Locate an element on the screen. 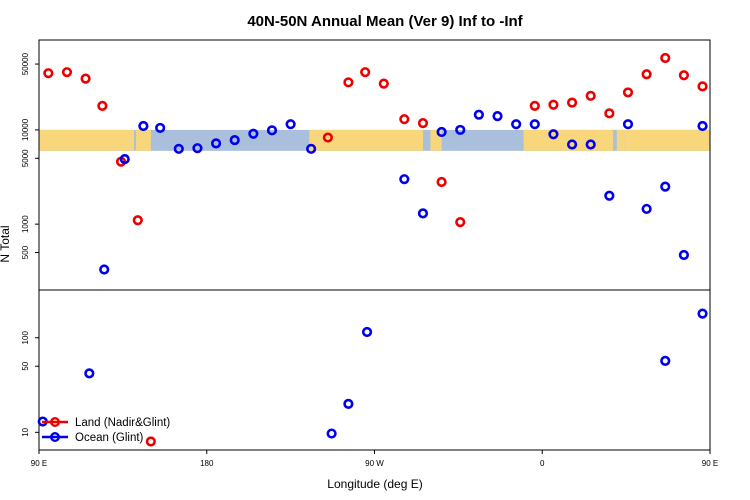  y-upper-tick-label-4: 50000 is located at coordinates (25, 63).